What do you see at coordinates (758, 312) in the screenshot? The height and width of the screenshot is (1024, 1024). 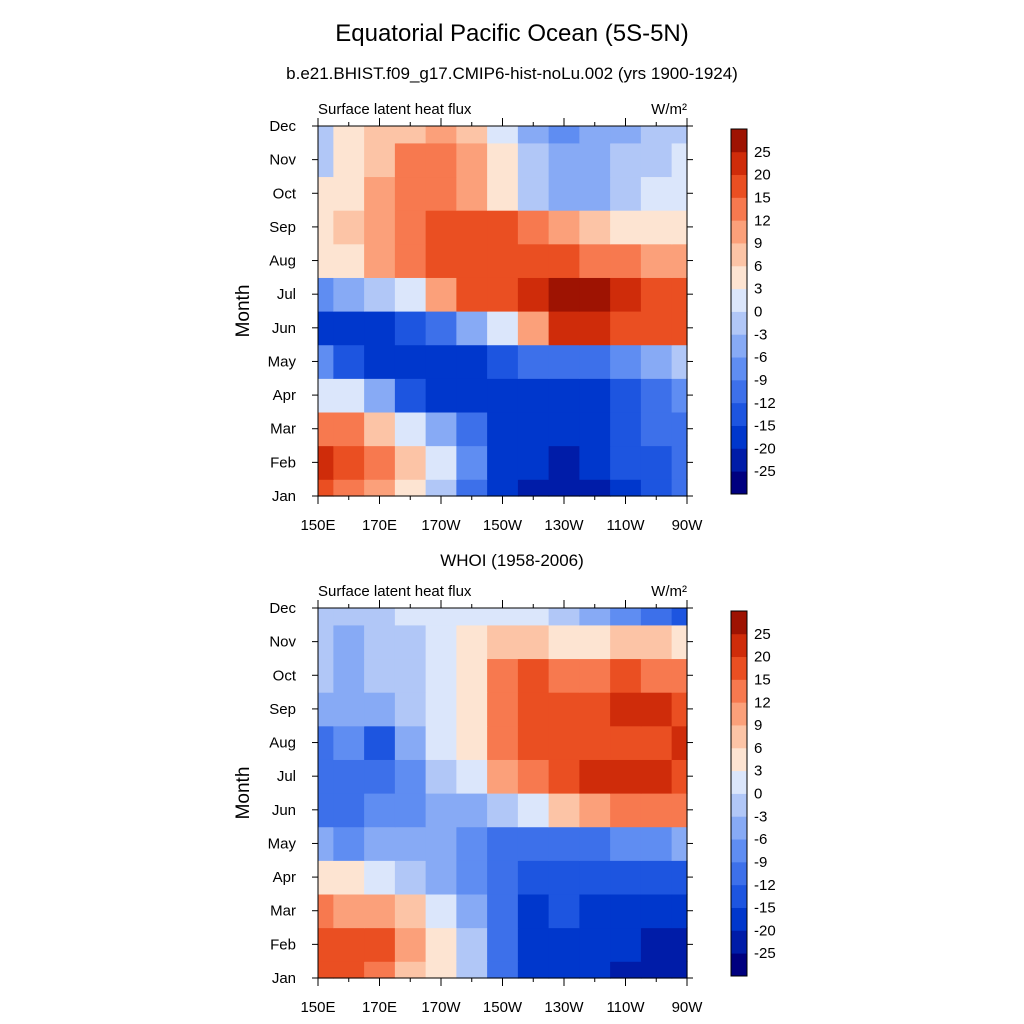 I see `colorbar-label: 0` at bounding box center [758, 312].